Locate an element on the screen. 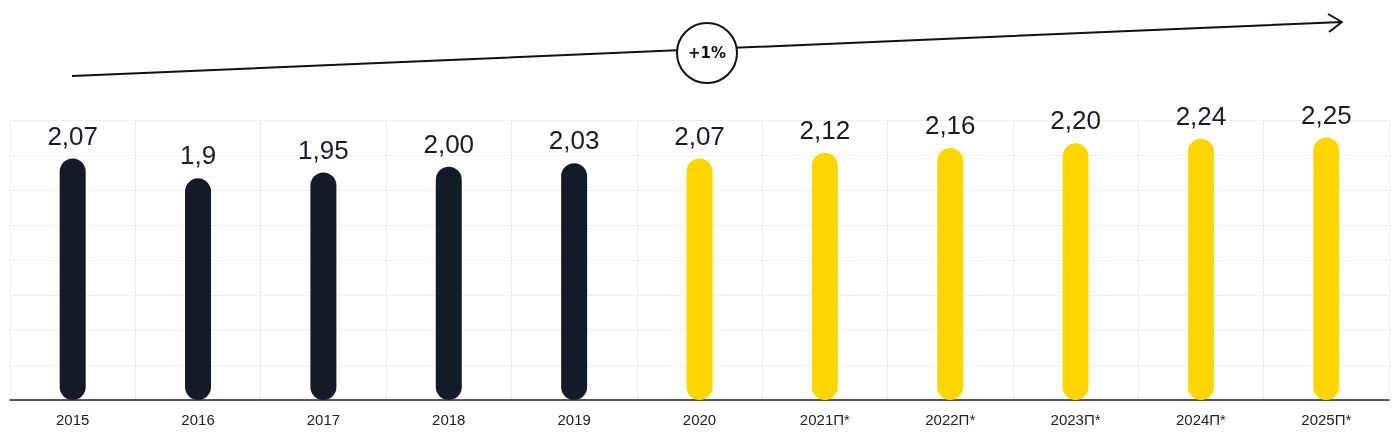 The image size is (1399, 434). x-tick-label: 2015 is located at coordinates (72, 419).